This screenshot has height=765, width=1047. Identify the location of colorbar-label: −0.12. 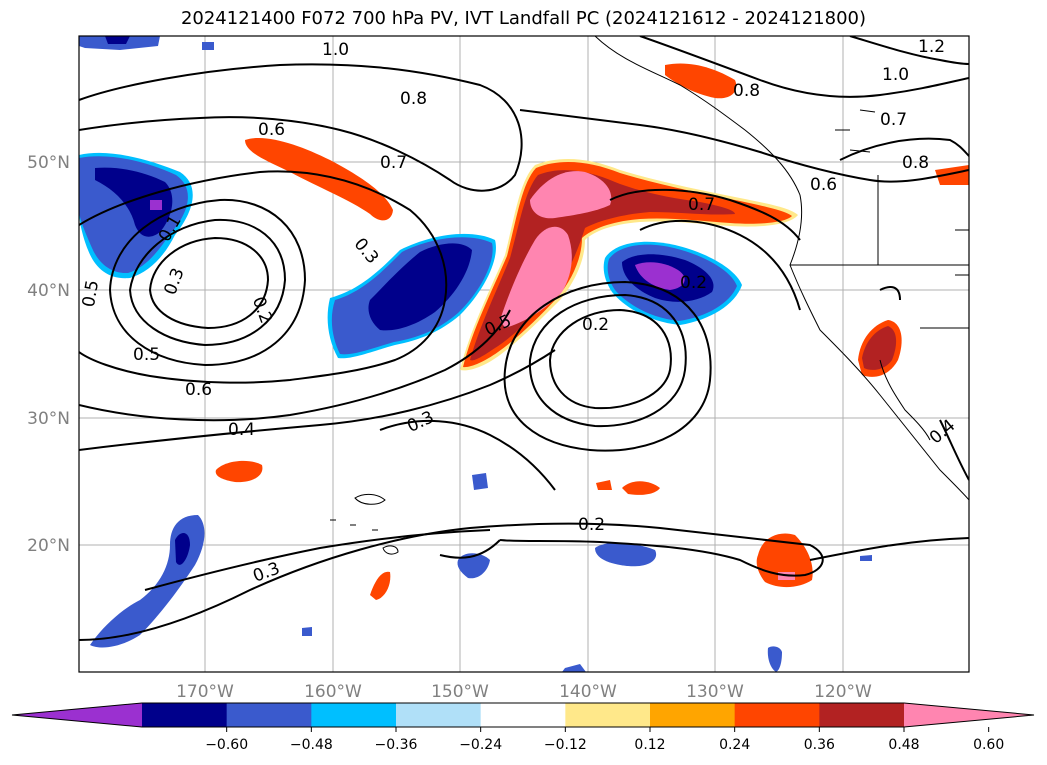
(565, 745).